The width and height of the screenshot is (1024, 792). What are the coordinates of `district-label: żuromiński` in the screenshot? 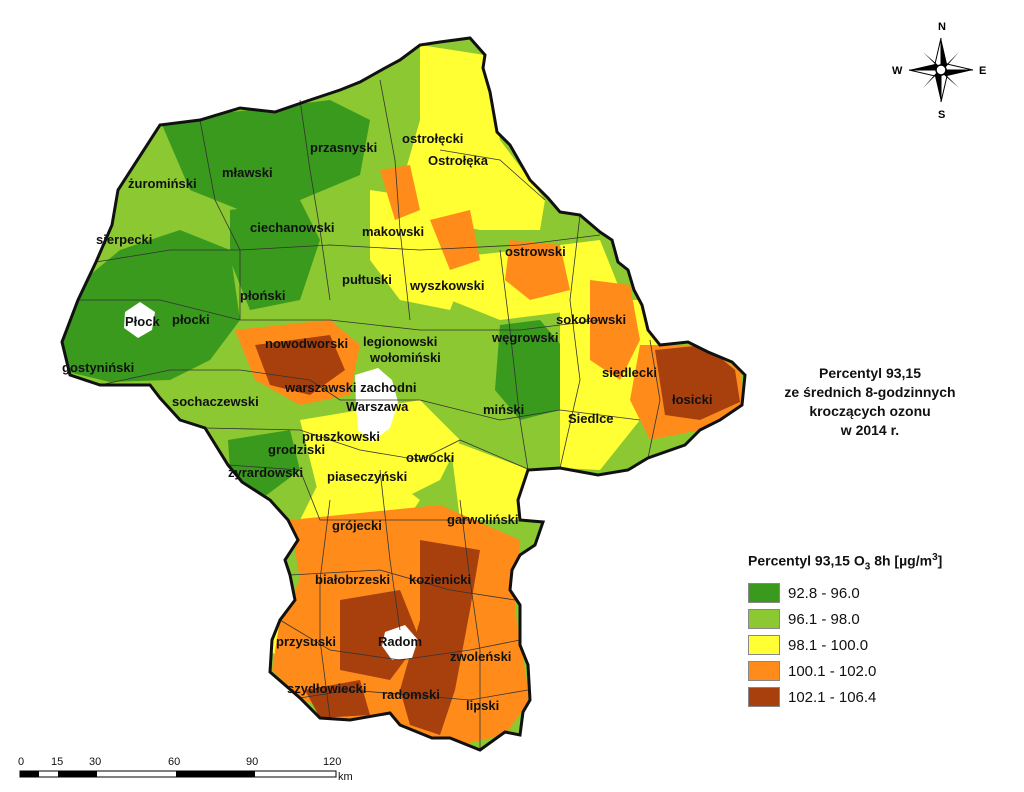 It's located at (162, 183).